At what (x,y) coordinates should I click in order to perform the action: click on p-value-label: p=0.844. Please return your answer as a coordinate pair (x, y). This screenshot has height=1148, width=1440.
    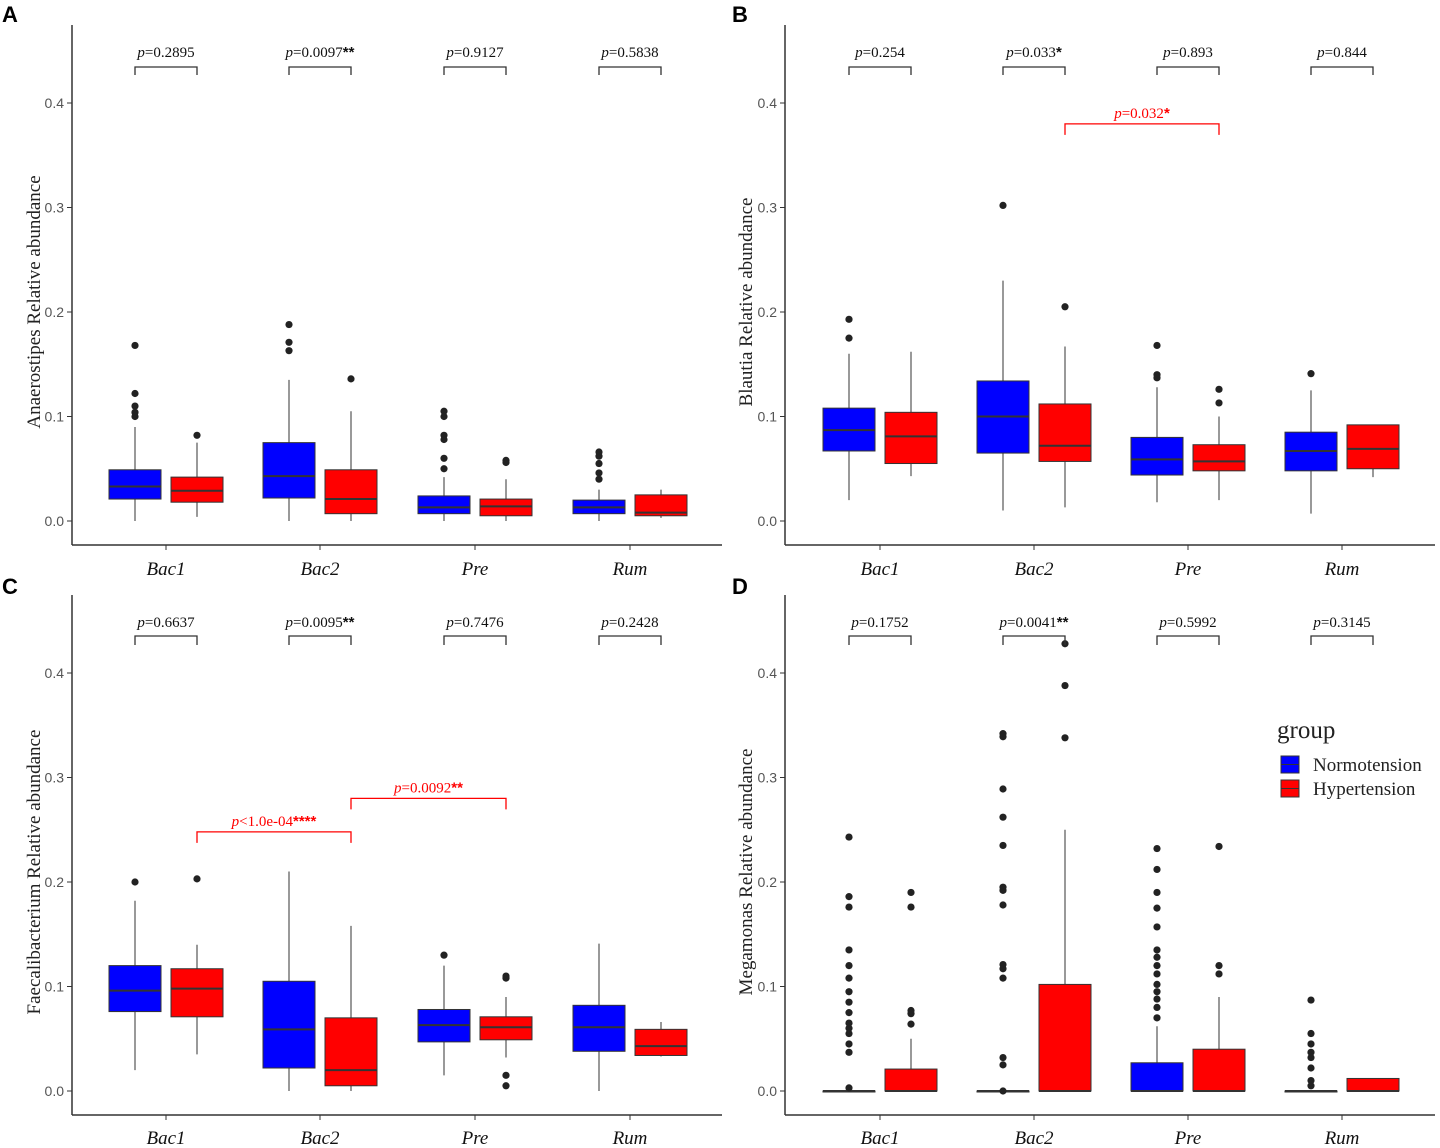
    Looking at the image, I should click on (1341, 53).